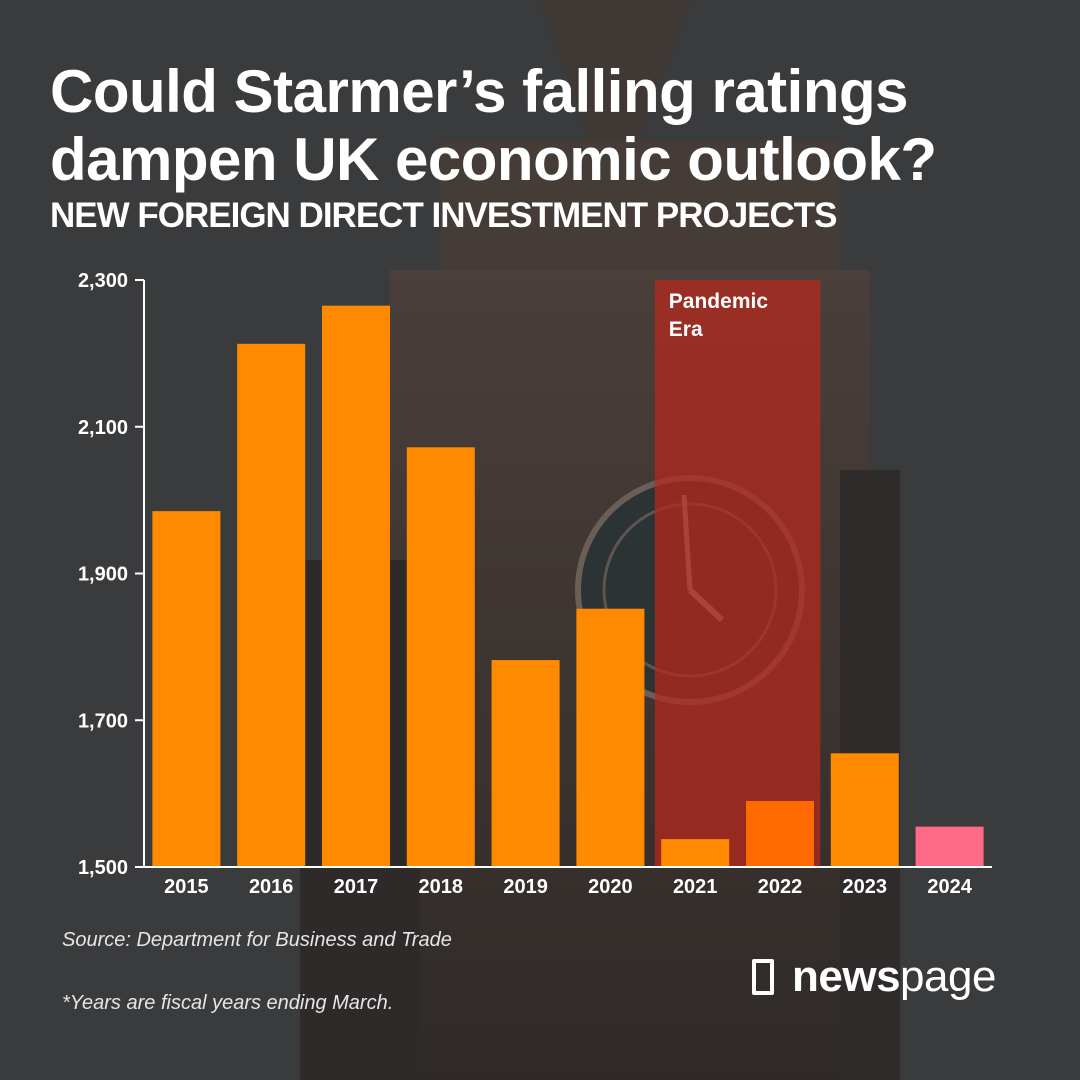  What do you see at coordinates (356, 887) in the screenshot?
I see `x-tick-label: 2017` at bounding box center [356, 887].